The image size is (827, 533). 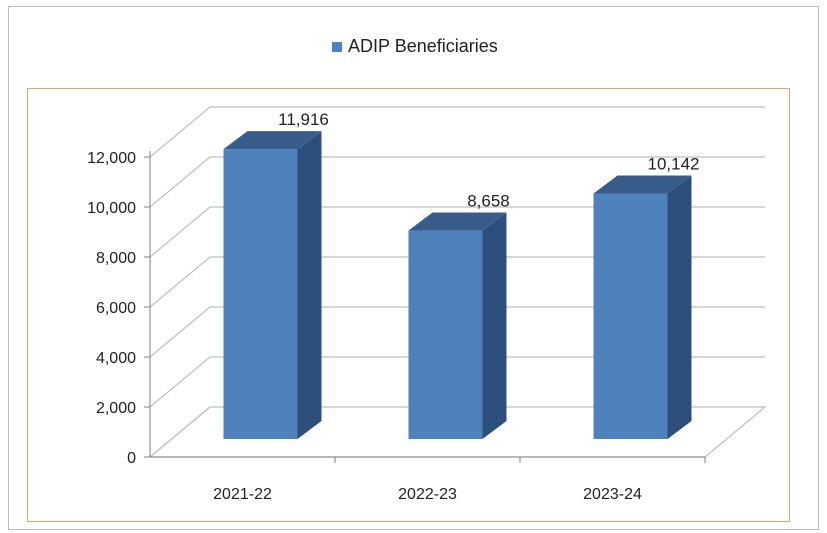 What do you see at coordinates (612, 494) in the screenshot?
I see `x-tick-label: 2023-24` at bounding box center [612, 494].